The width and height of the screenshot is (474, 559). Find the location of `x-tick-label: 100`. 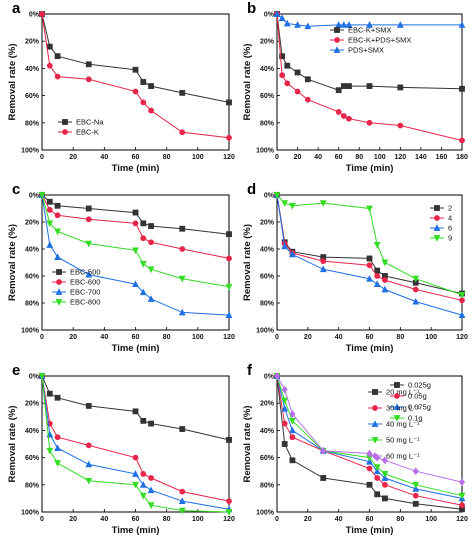

x-tick-label: 100 is located at coordinates (198, 519).